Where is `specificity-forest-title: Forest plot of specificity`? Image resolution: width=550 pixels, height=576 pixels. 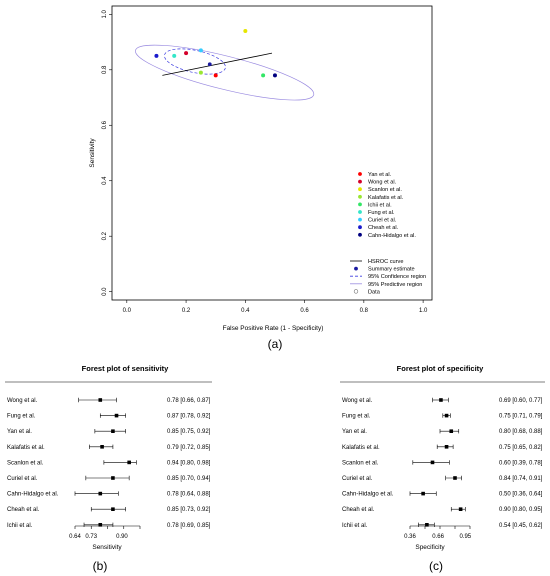 specificity-forest-title: Forest plot of specificity is located at coordinates (441, 368).